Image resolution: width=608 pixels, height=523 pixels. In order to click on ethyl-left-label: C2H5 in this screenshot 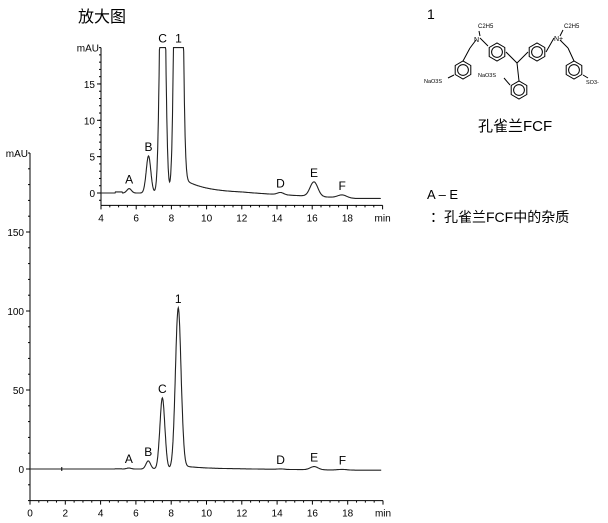, I will do `click(486, 27)`.